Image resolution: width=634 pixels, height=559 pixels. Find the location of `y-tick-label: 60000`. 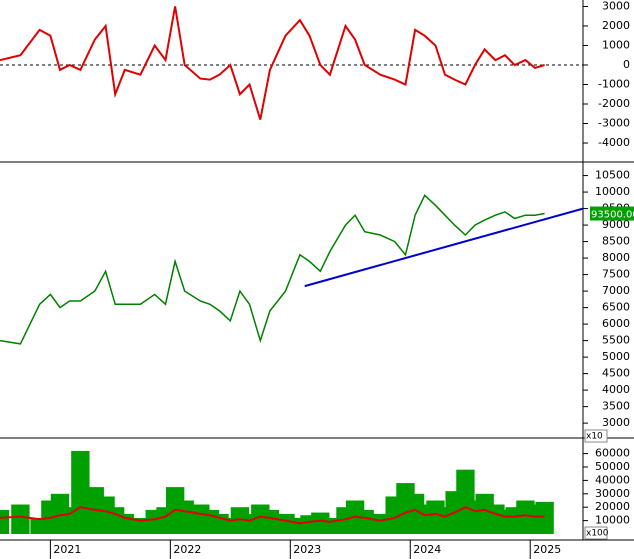

y-tick-label: 60000 is located at coordinates (612, 453).